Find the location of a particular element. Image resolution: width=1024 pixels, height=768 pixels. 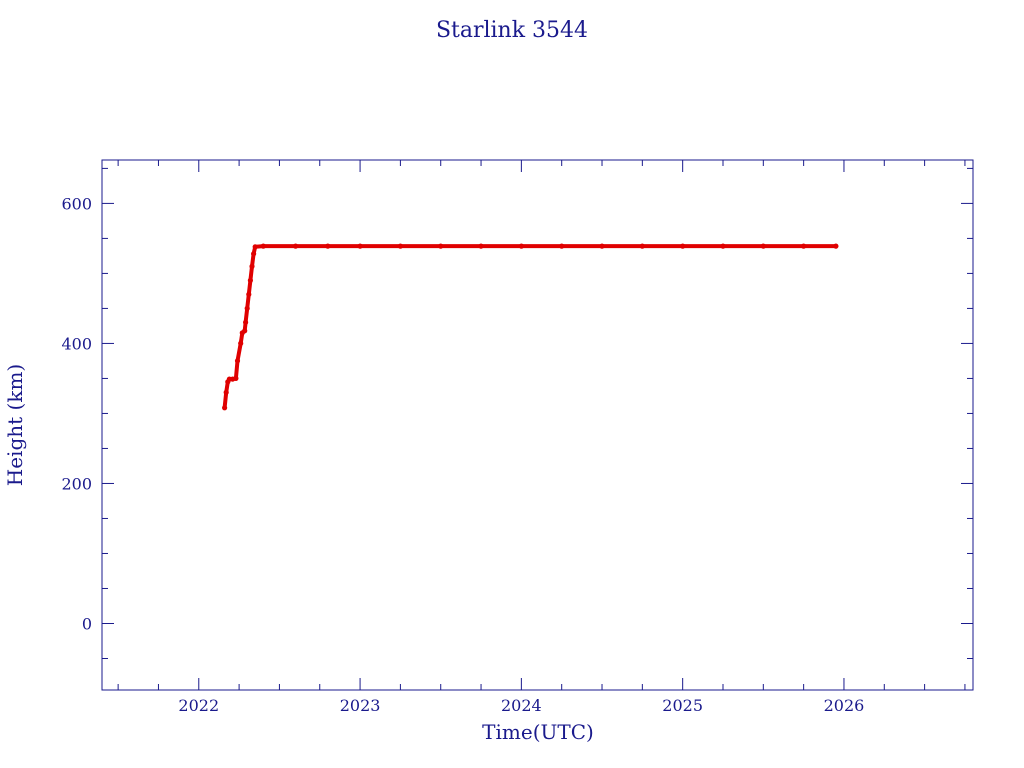

x-tick-label: 2024 is located at coordinates (521, 705).